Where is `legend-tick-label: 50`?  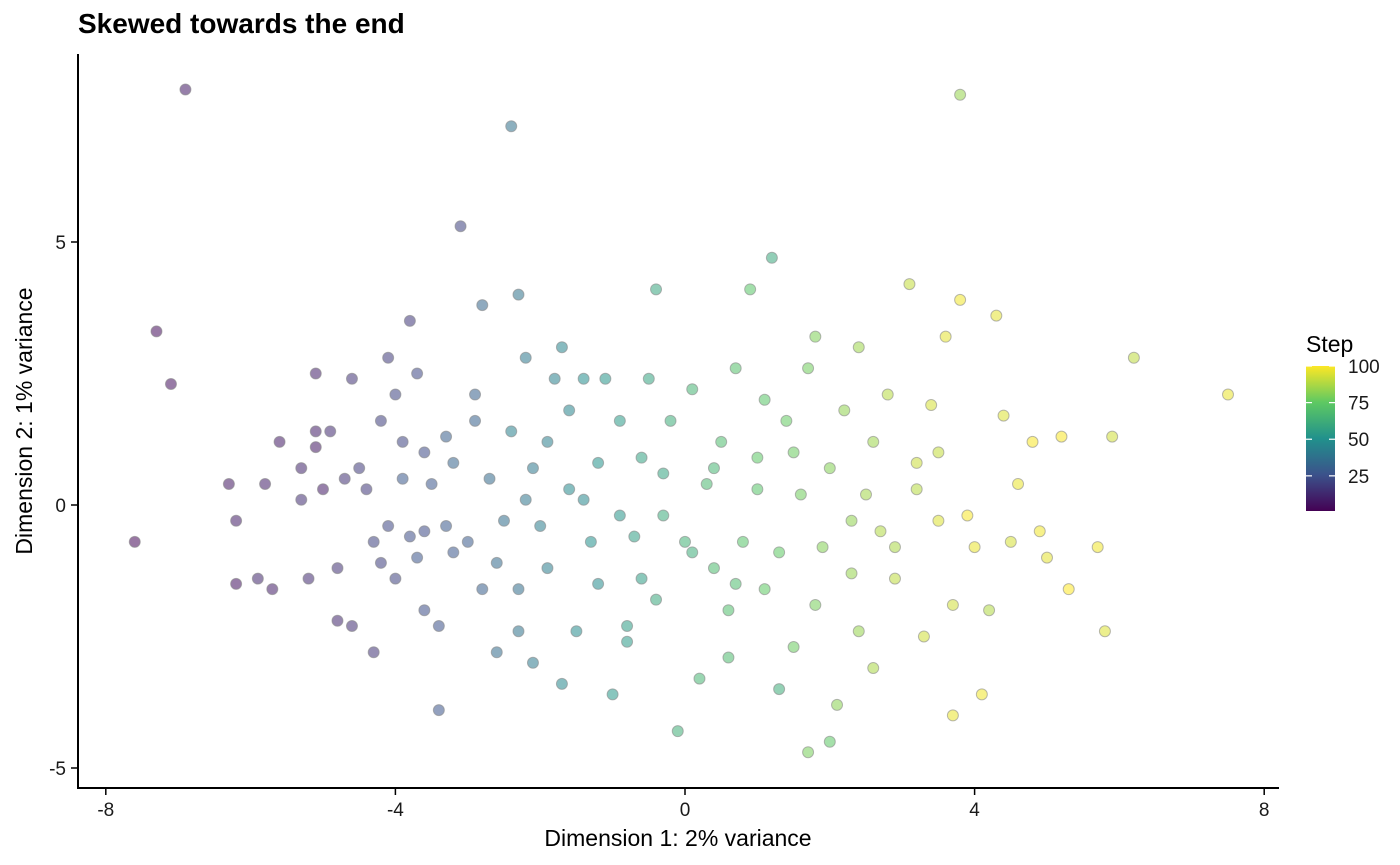 legend-tick-label: 50 is located at coordinates (1358, 440).